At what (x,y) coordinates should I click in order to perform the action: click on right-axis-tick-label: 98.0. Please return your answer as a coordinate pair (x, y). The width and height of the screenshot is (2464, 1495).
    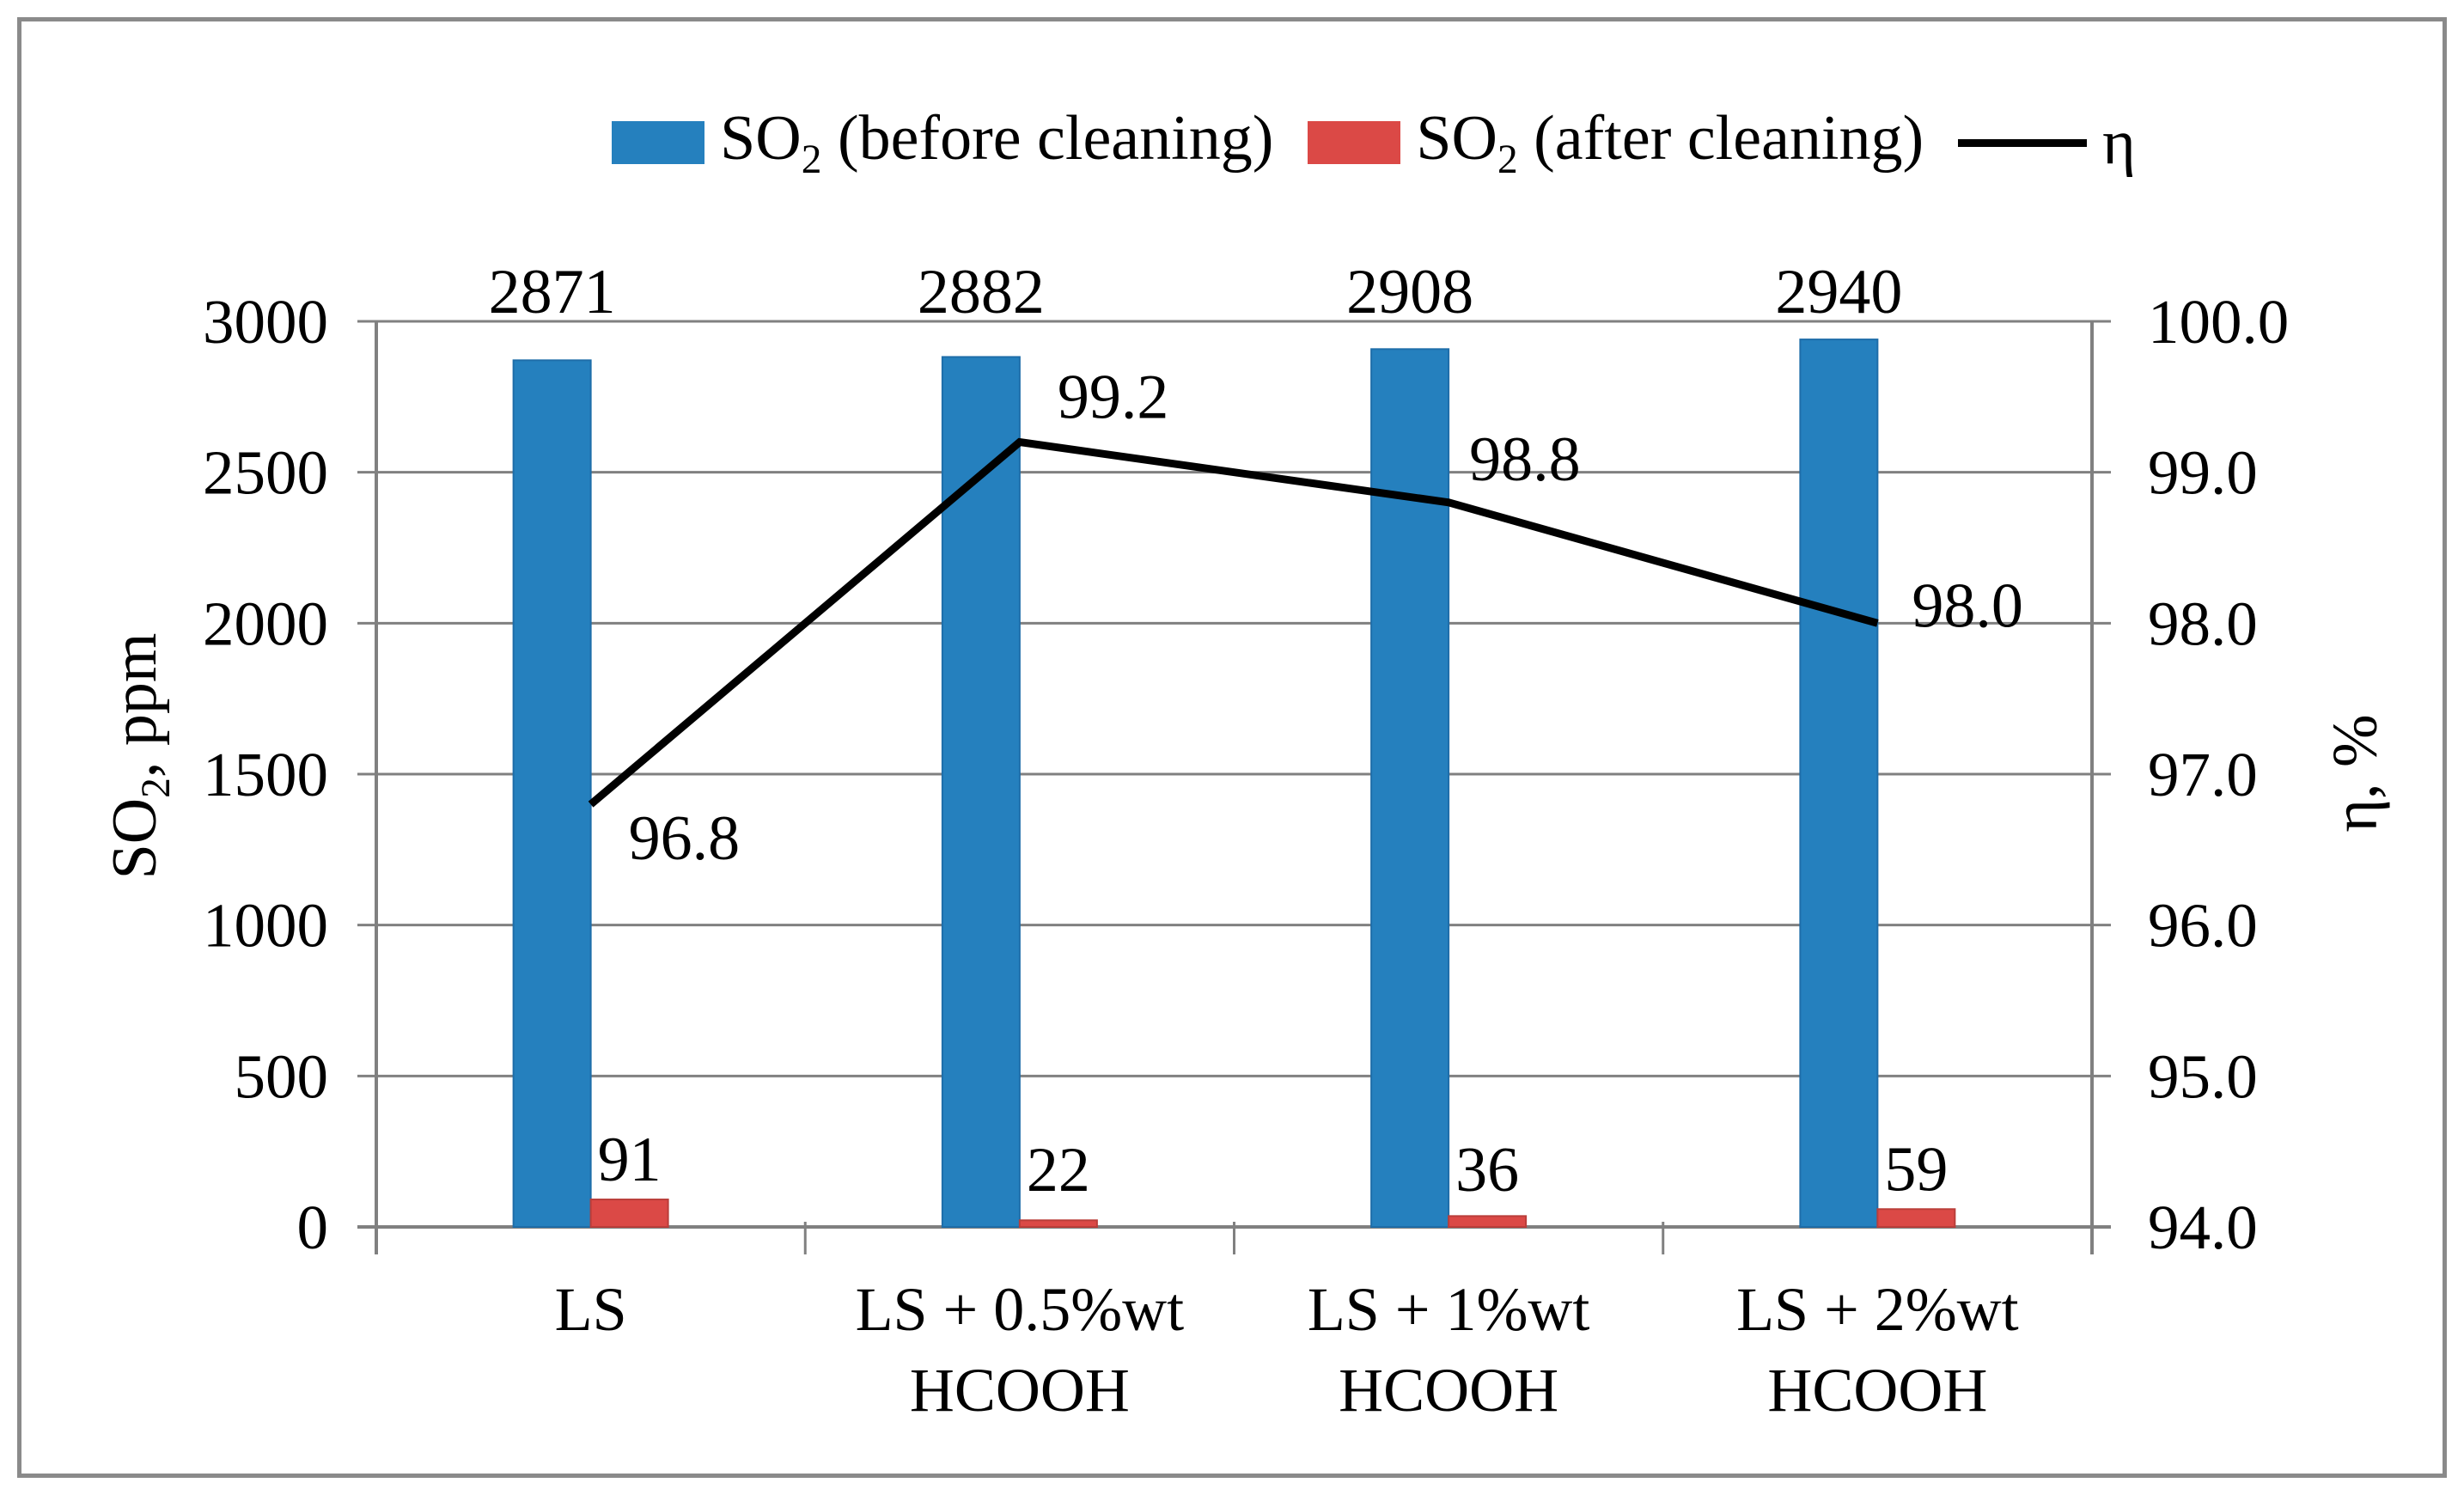
    Looking at the image, I should click on (2203, 623).